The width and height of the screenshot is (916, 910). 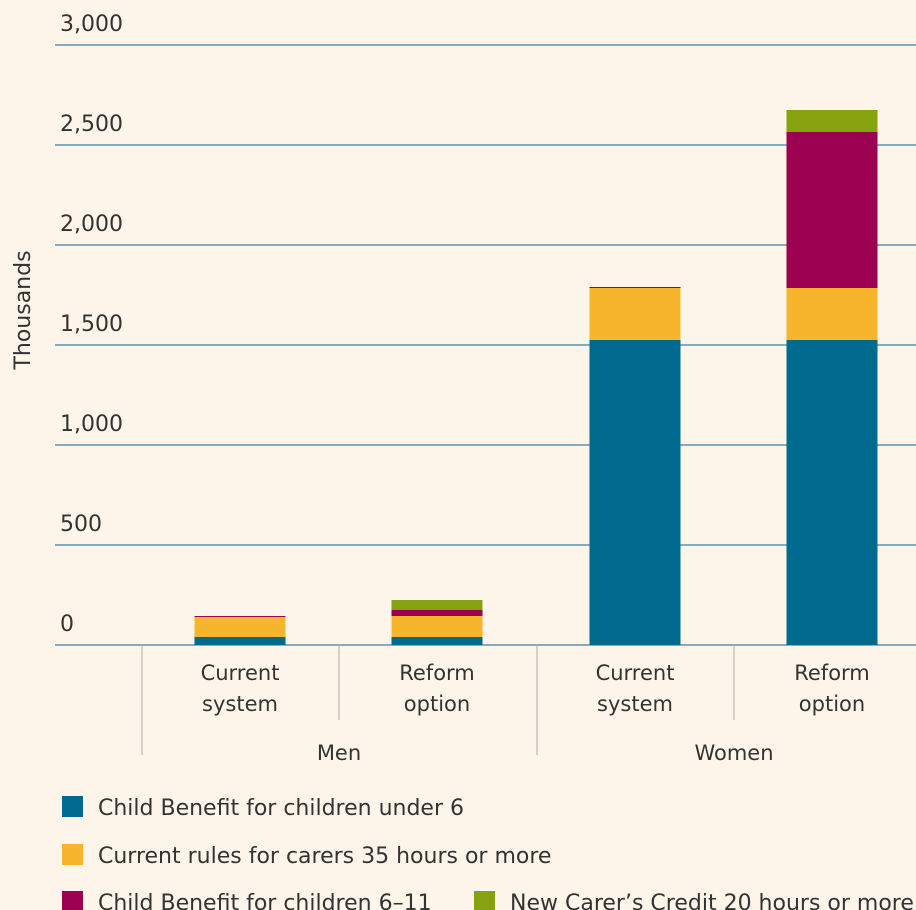 What do you see at coordinates (265, 900) in the screenshot?
I see `legend-label: Child Benefit for children 6–11` at bounding box center [265, 900].